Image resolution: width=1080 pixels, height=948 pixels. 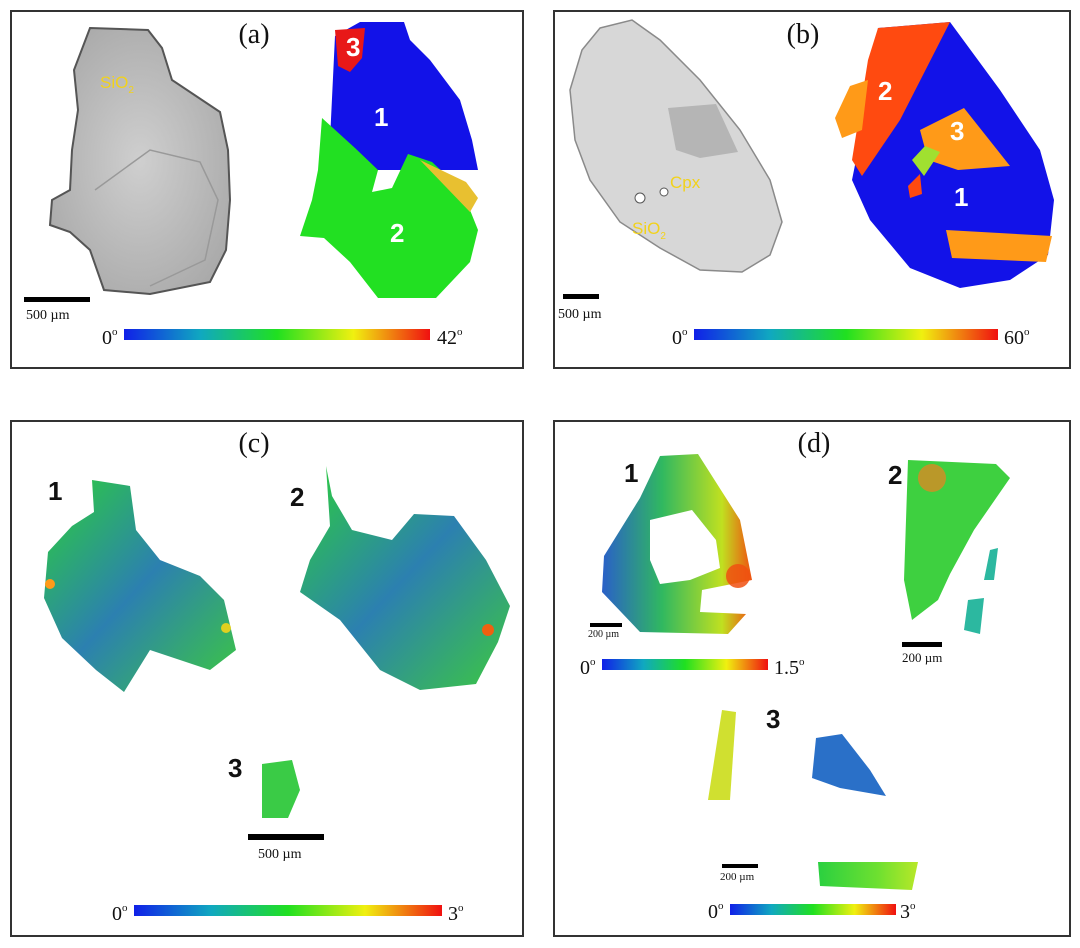 What do you see at coordinates (449, 186) in the screenshot?
I see `grain-a-sliver` at bounding box center [449, 186].